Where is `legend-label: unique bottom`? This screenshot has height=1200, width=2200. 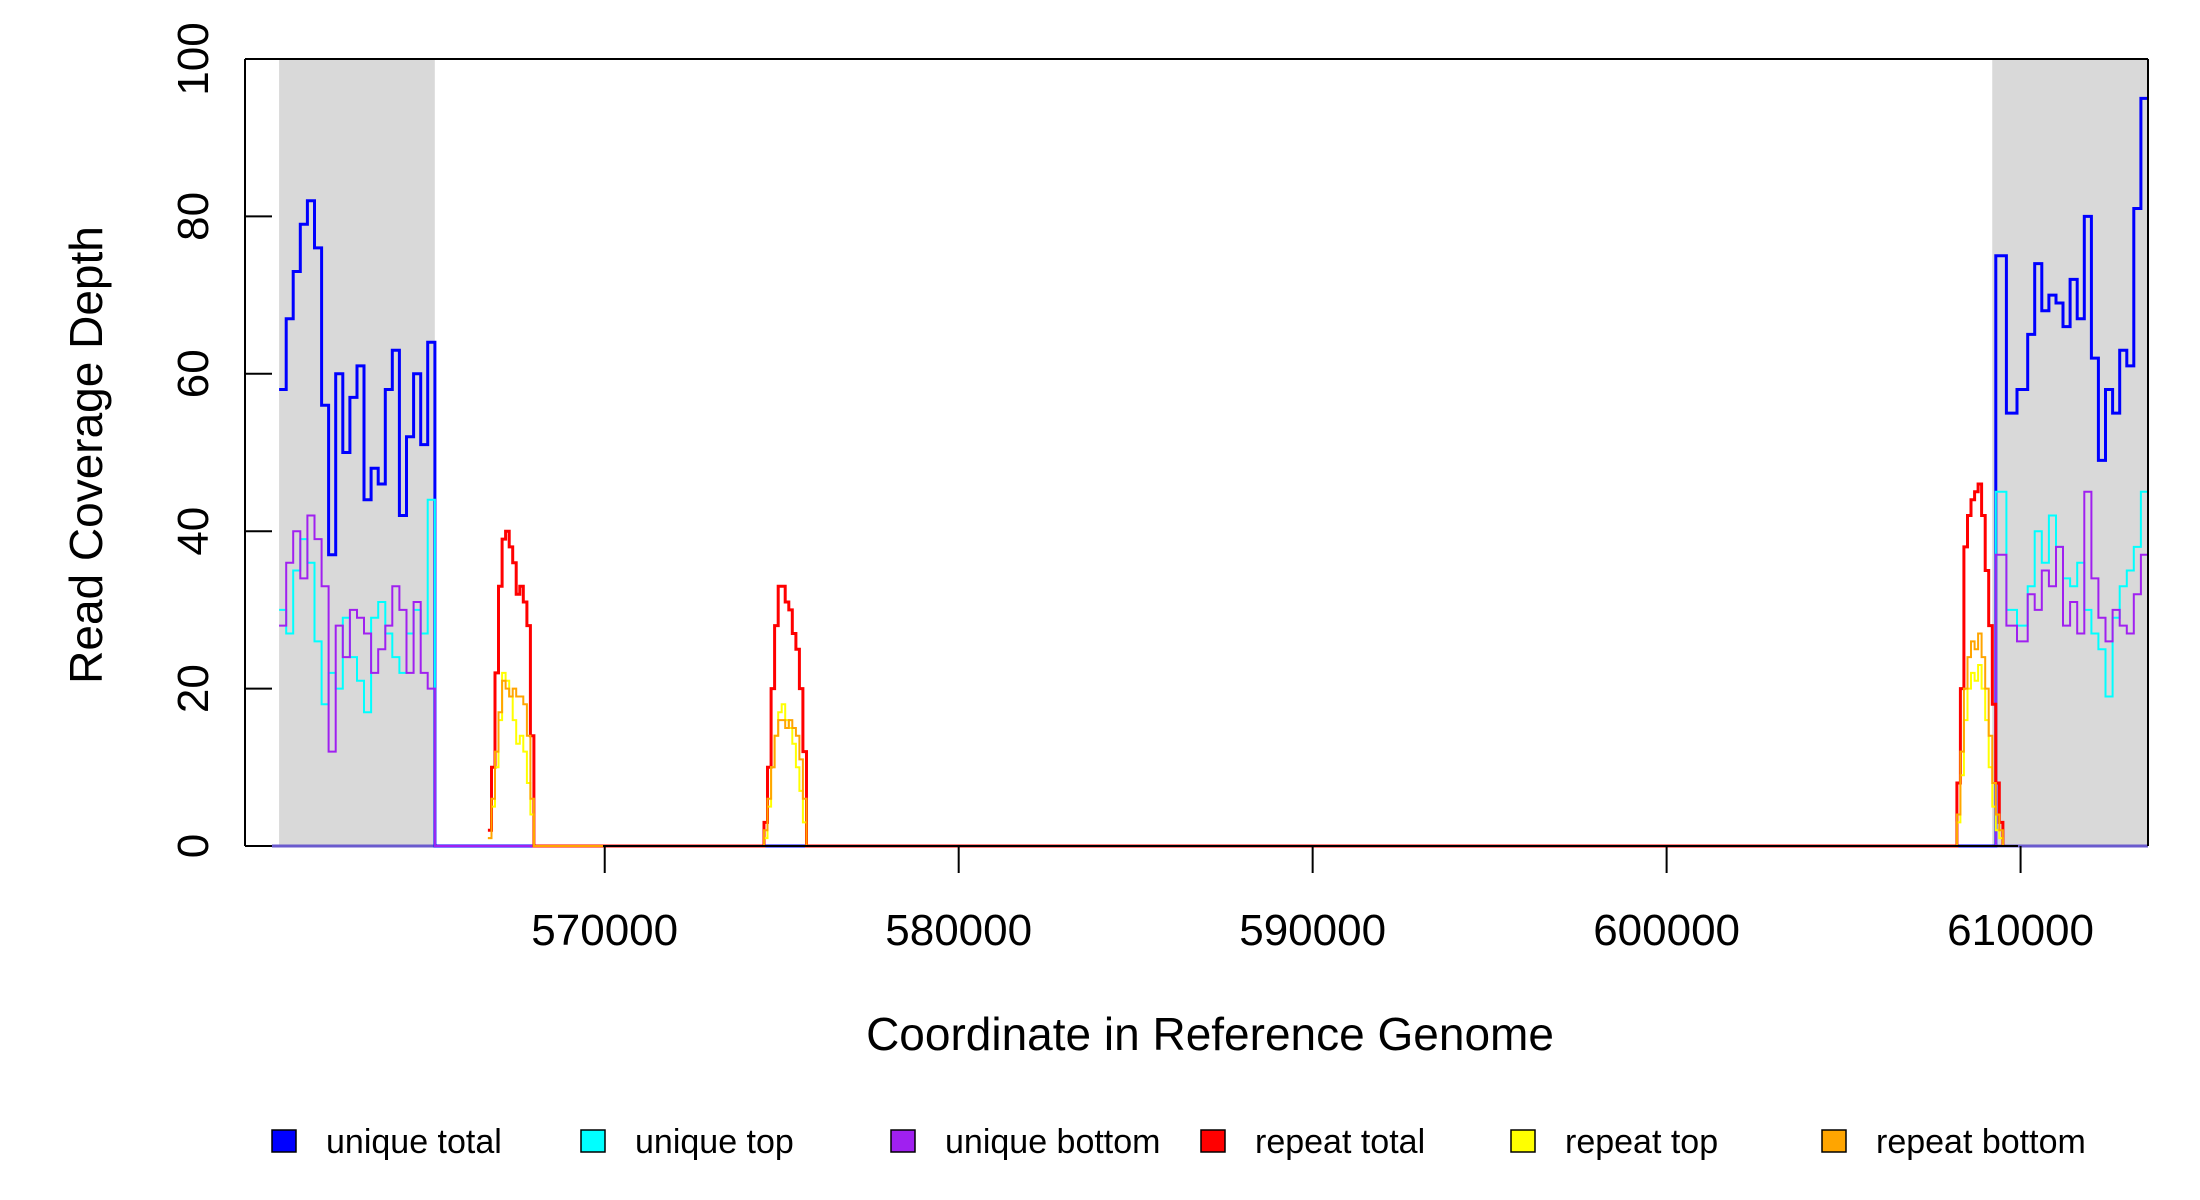
legend-label: unique bottom is located at coordinates (1053, 1142).